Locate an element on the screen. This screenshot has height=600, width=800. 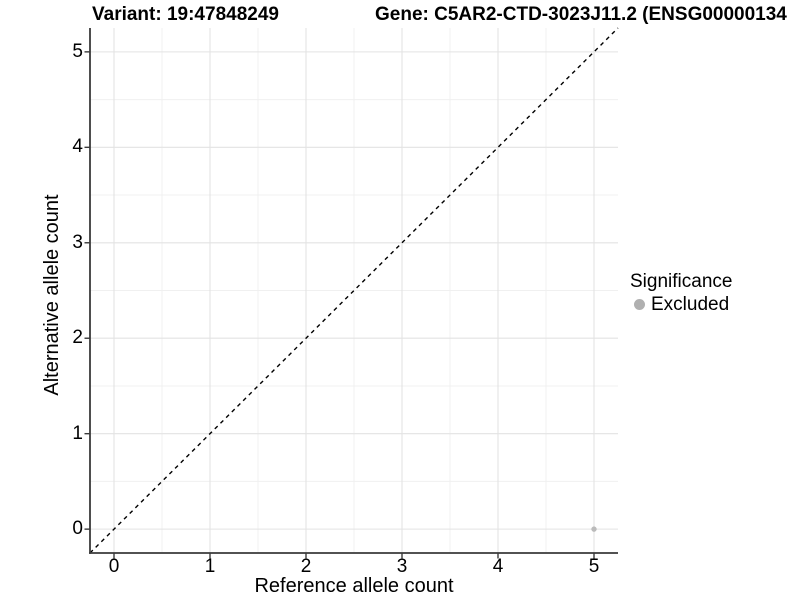
y-tick-label: 0 is located at coordinates (77, 529).